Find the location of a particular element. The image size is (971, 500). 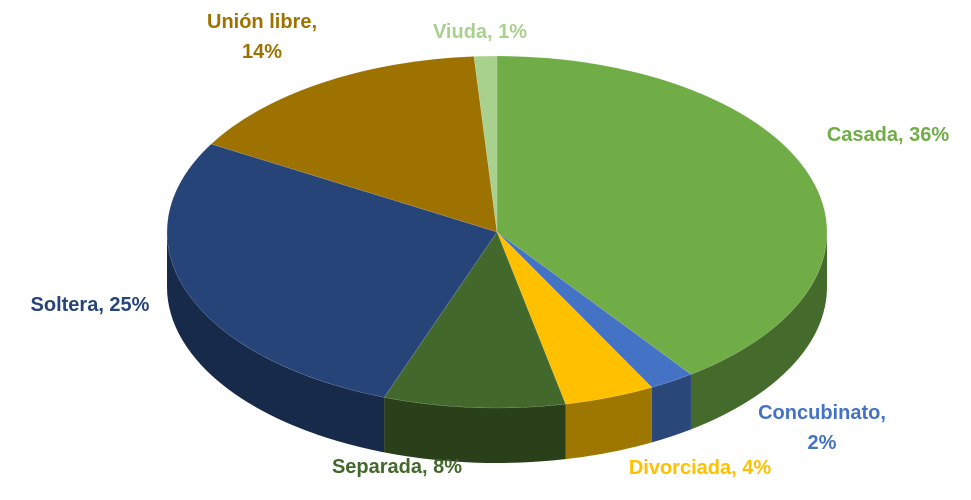

data-label: Viuda, 1% is located at coordinates (480, 32).